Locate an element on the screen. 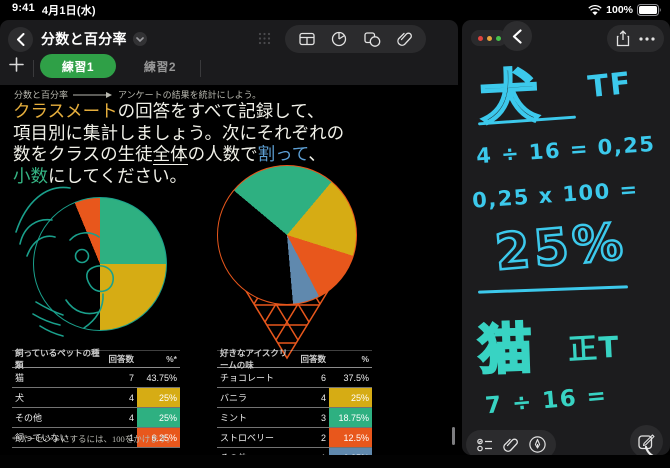  handwritten-equation-1: 4 ÷ 16 = 0,25 is located at coordinates (566, 150).